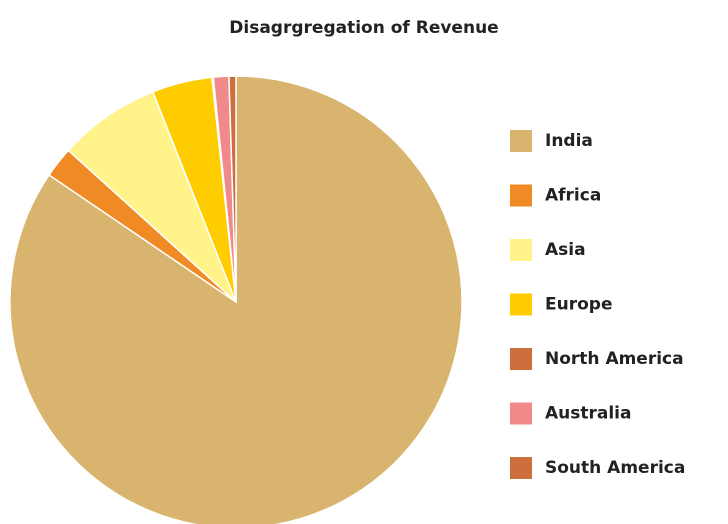 The image size is (728, 524). I want to click on legend-label: Australia, so click(588, 414).